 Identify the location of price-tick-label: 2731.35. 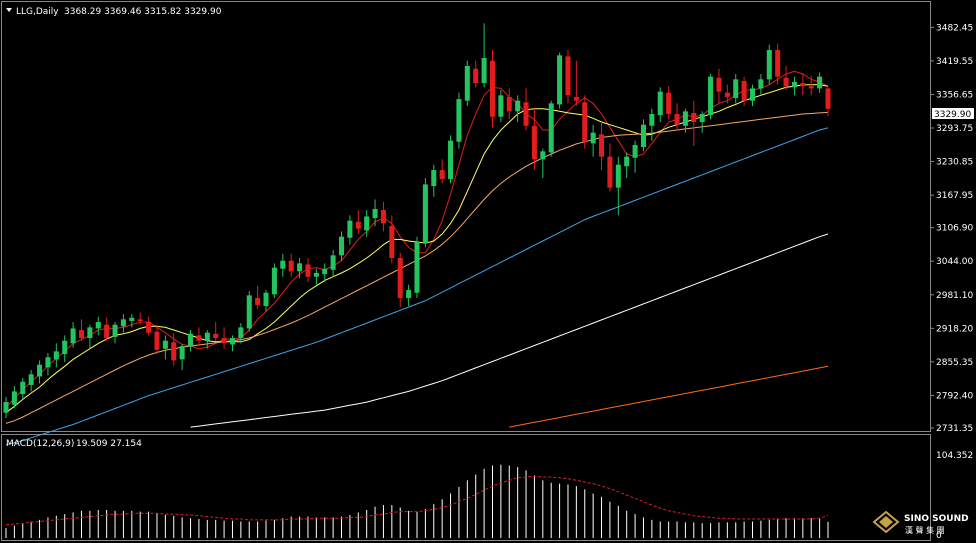
(954, 429).